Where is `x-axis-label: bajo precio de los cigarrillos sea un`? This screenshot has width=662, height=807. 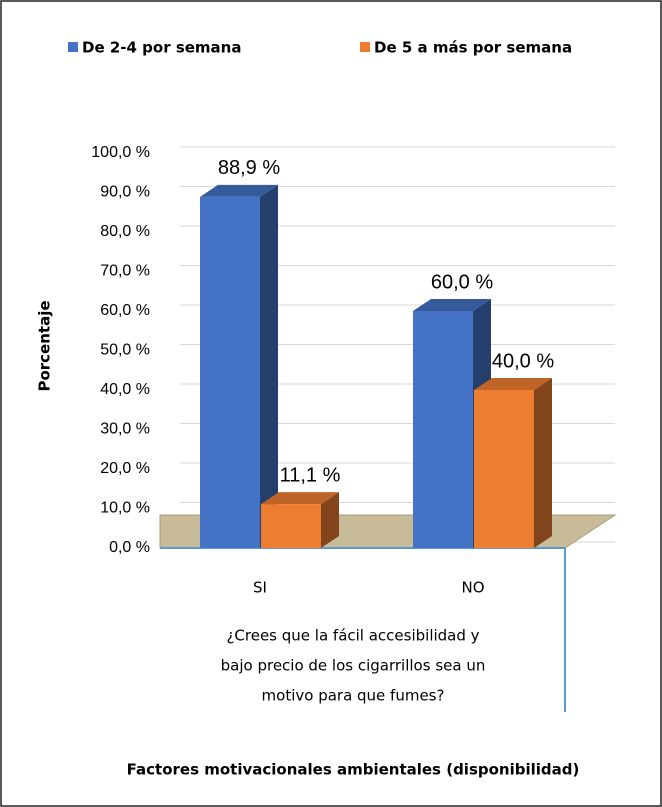
x-axis-label: bajo precio de los cigarrillos sea un is located at coordinates (353, 666).